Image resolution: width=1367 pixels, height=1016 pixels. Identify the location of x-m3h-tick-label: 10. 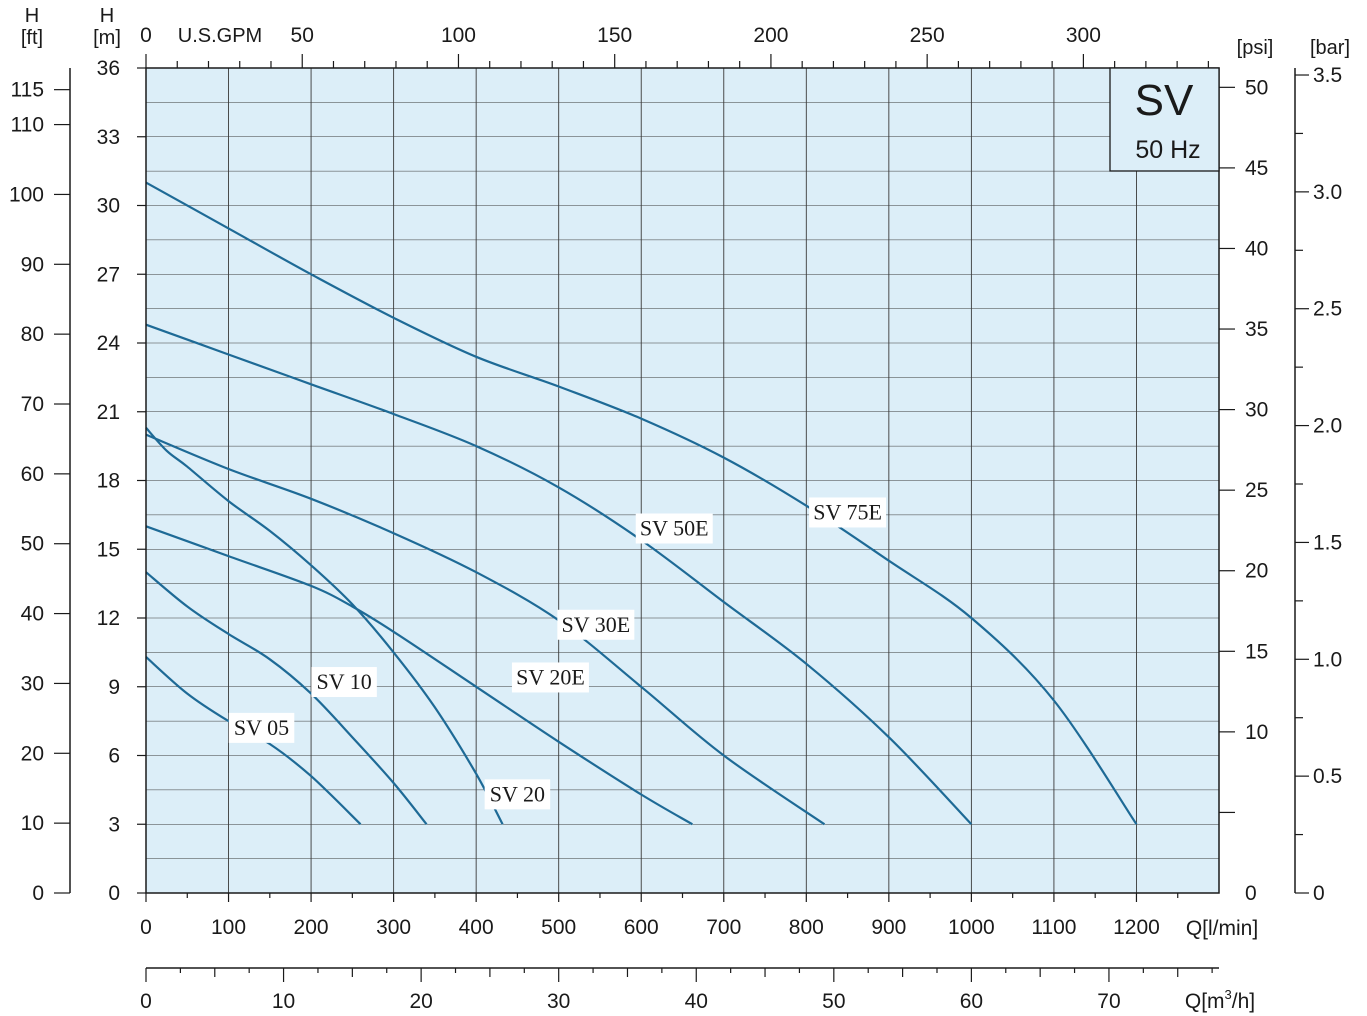
(283, 1001).